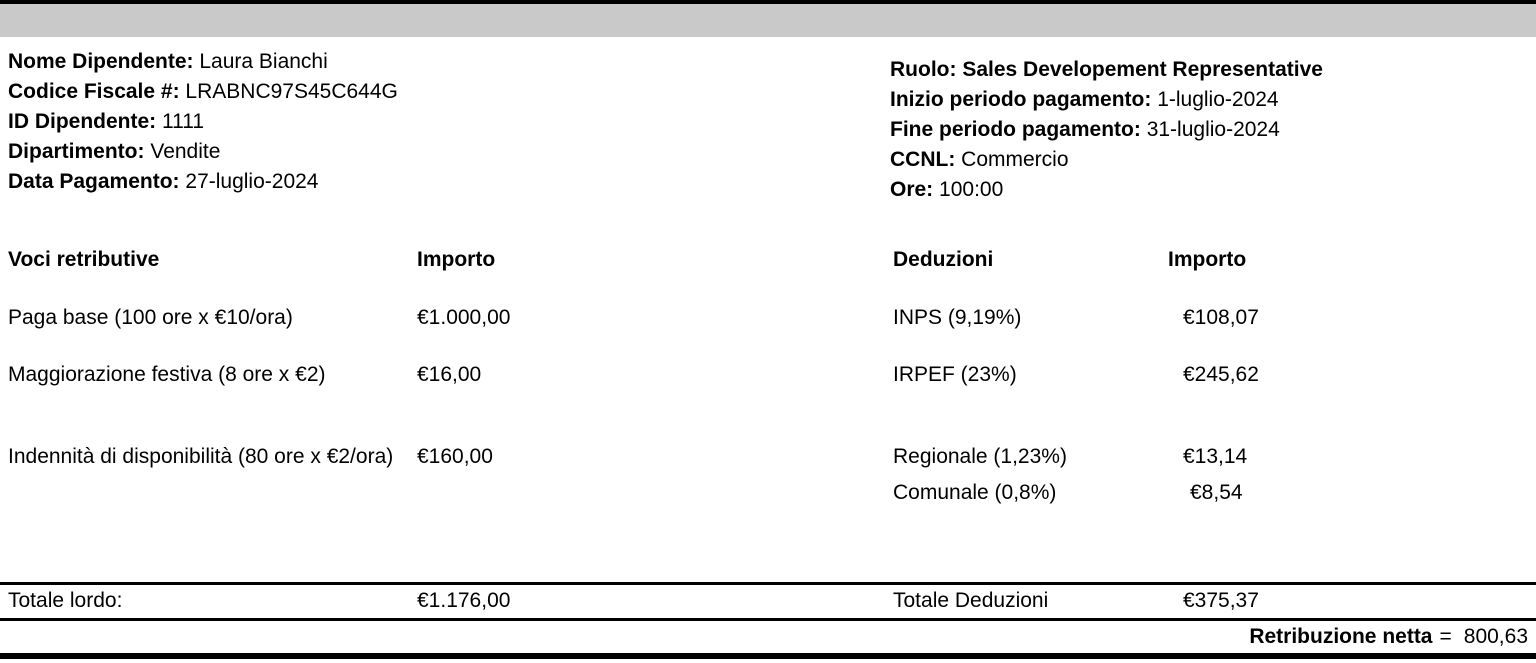  I want to click on earning-amount: €160,00, so click(455, 456).